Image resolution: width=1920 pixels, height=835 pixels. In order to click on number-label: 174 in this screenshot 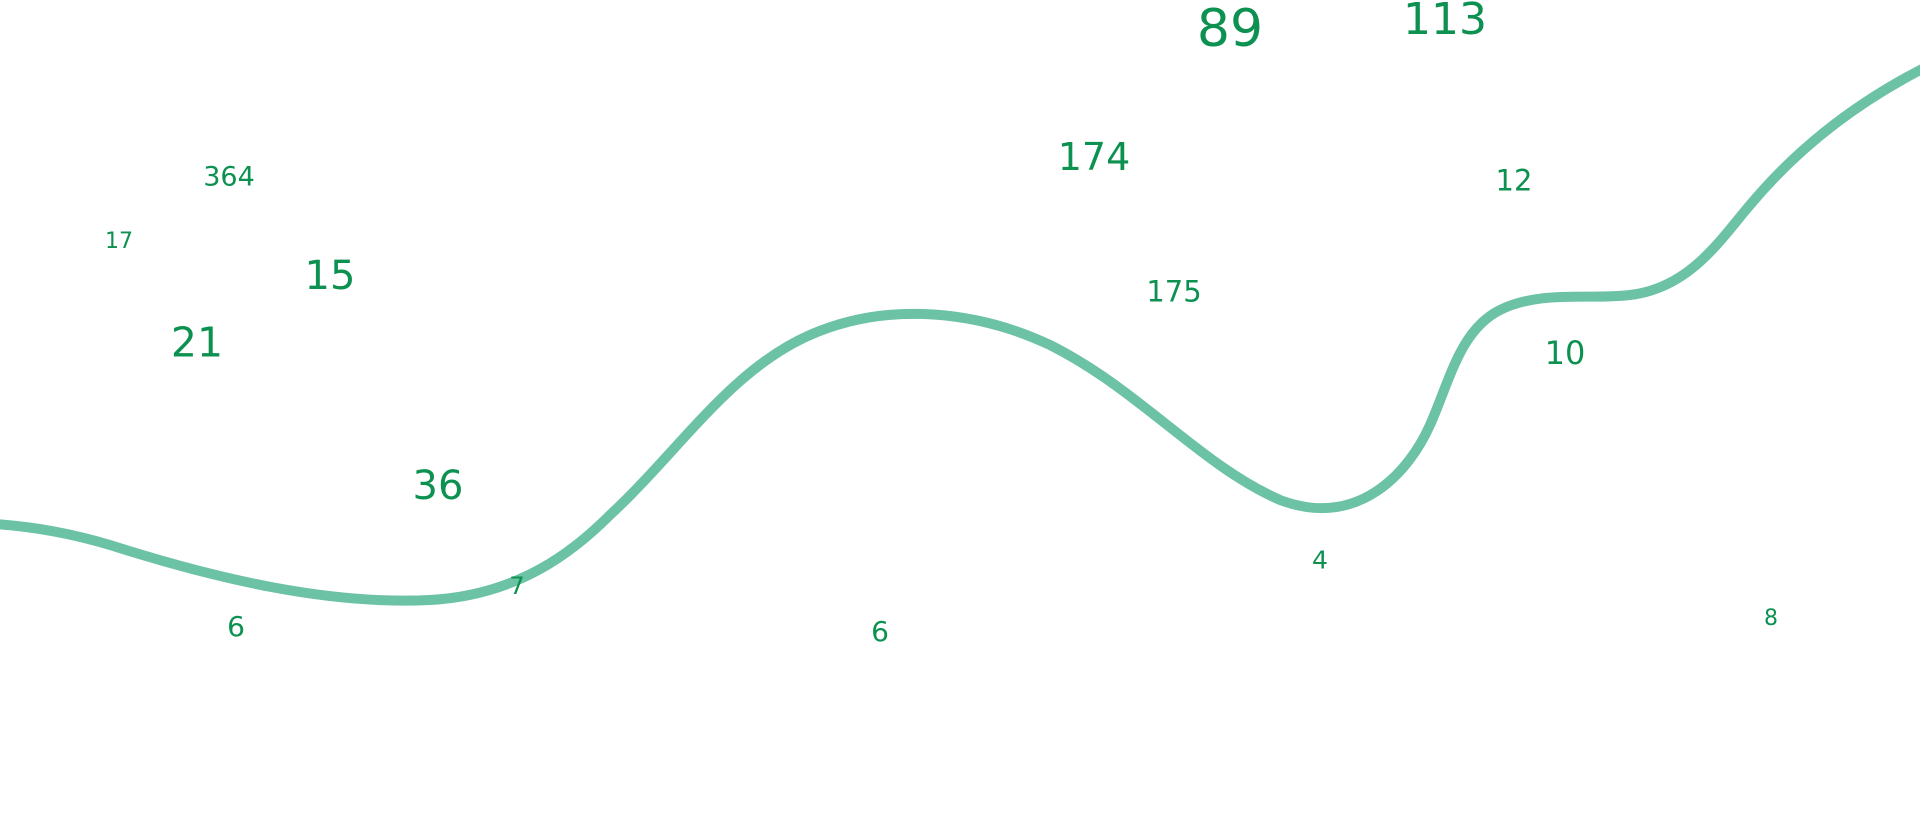, I will do `click(1094, 157)`.